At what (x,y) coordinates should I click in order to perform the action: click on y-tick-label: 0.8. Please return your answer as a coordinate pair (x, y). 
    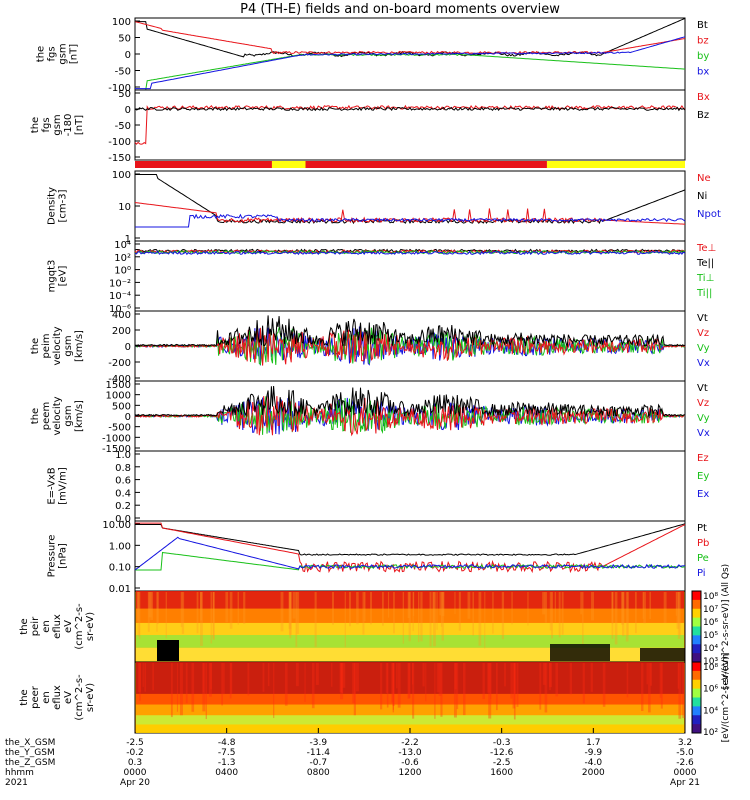
    Looking at the image, I should click on (123, 468).